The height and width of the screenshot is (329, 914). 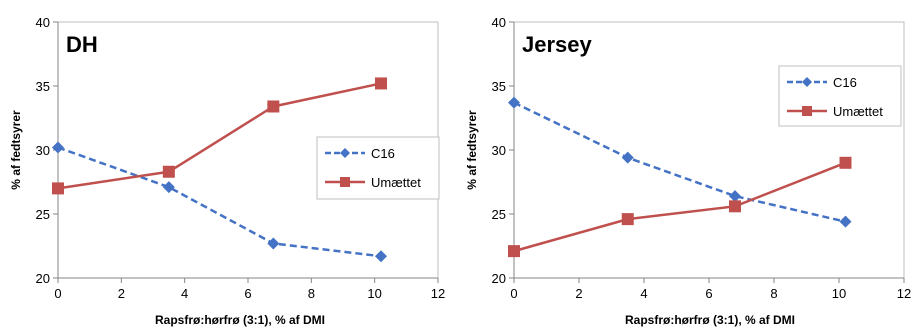 What do you see at coordinates (557, 44) in the screenshot?
I see `panel-title: Jersey` at bounding box center [557, 44].